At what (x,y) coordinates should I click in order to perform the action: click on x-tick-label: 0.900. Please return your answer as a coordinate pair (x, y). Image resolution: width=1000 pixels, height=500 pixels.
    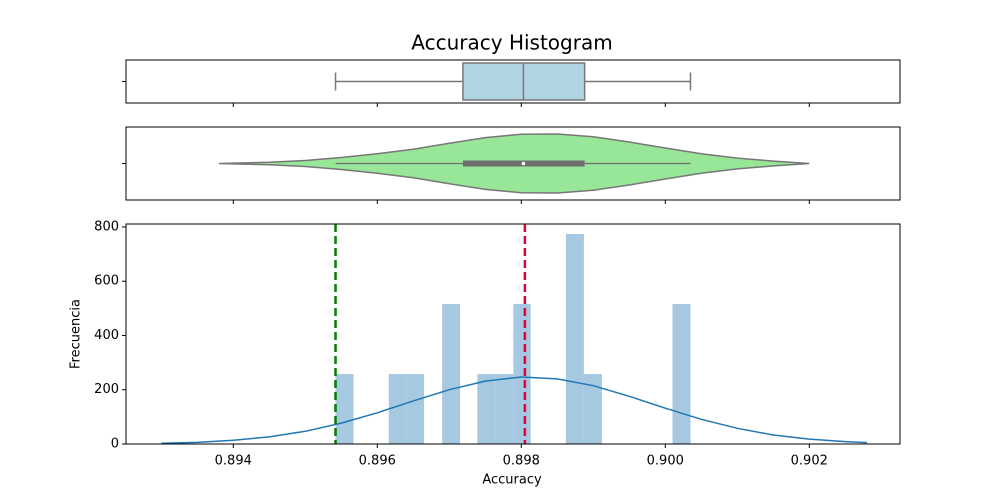
    Looking at the image, I should click on (665, 461).